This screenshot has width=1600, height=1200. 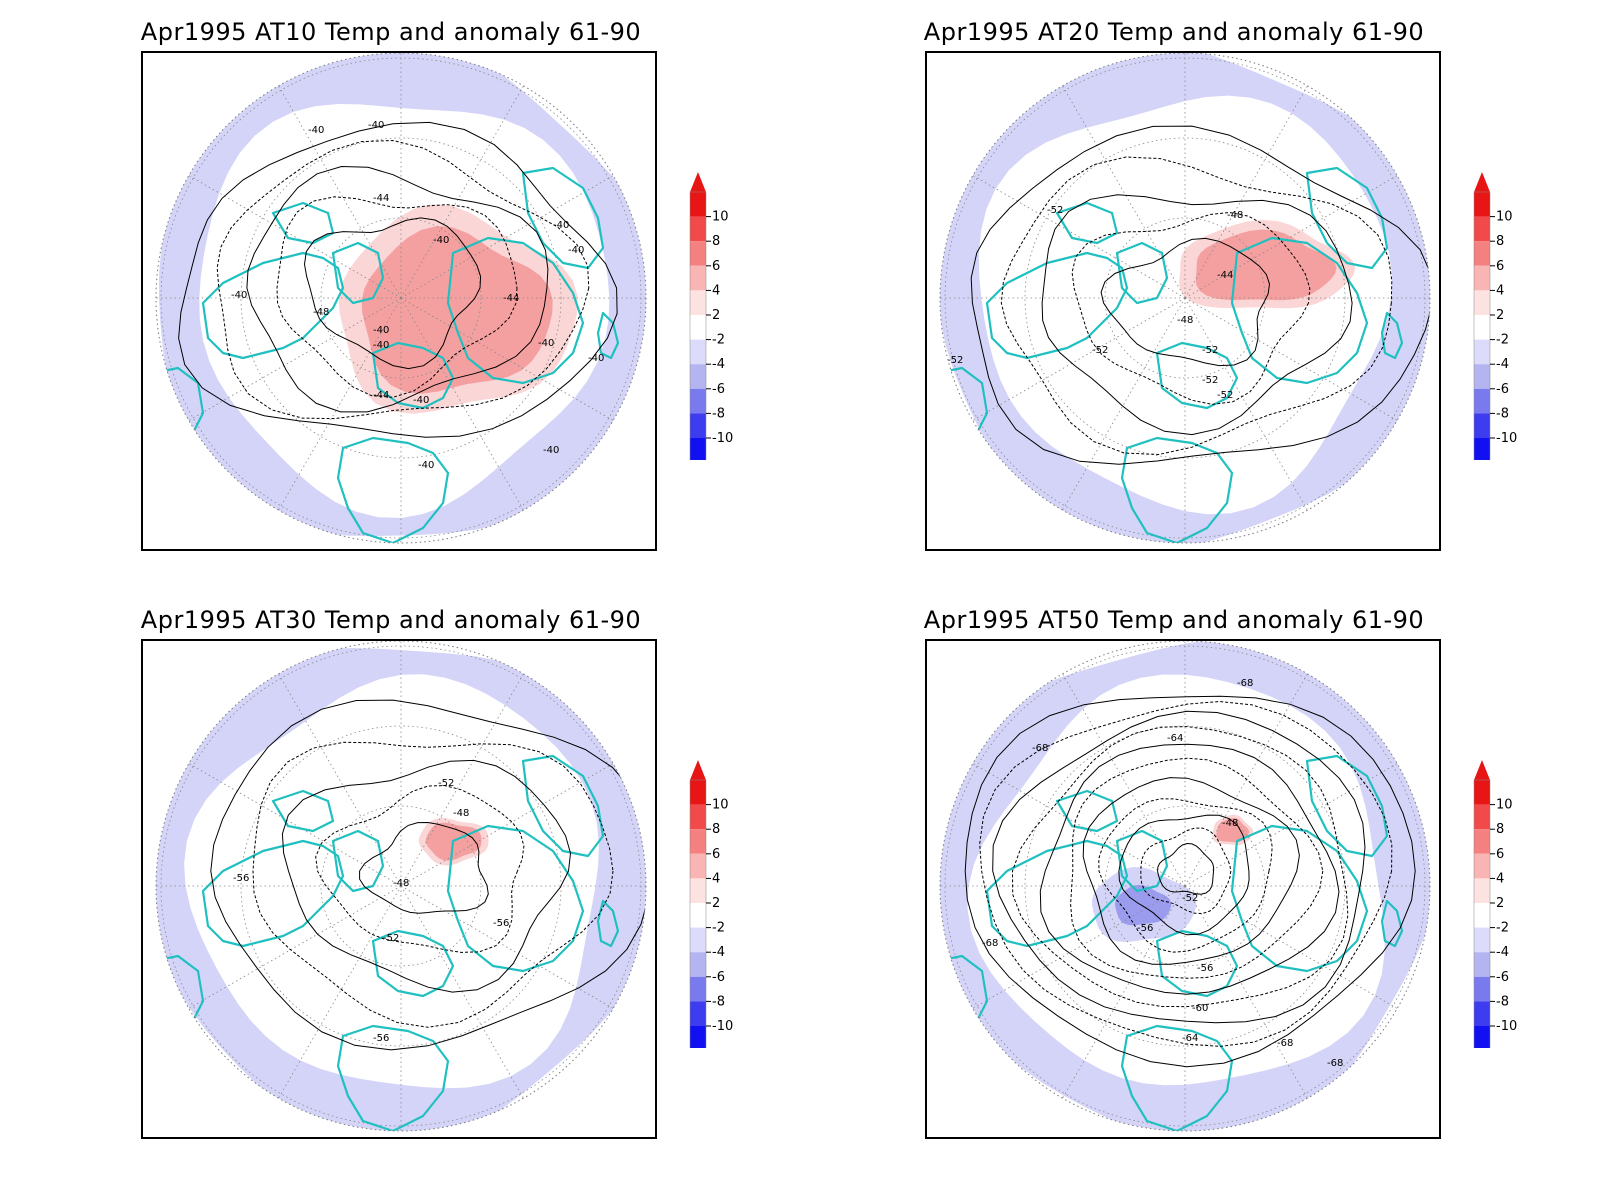 What do you see at coordinates (1143, 905) in the screenshot?
I see `anomaly-cool-strong` at bounding box center [1143, 905].